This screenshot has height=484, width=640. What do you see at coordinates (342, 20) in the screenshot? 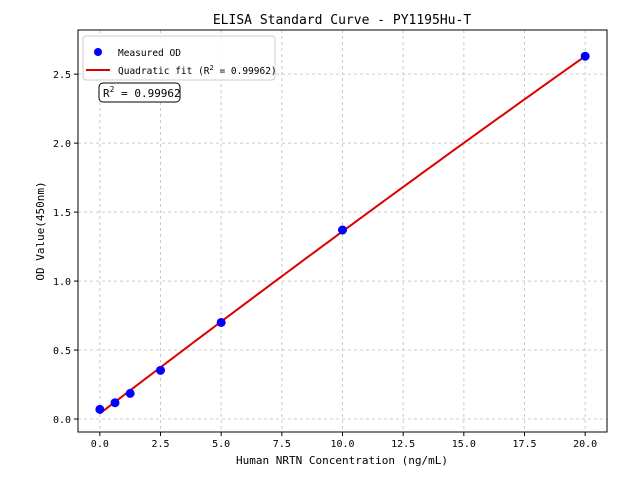
I see `chart-title: ELISA Standard Curve - PY1195Hu-T` at bounding box center [342, 20].